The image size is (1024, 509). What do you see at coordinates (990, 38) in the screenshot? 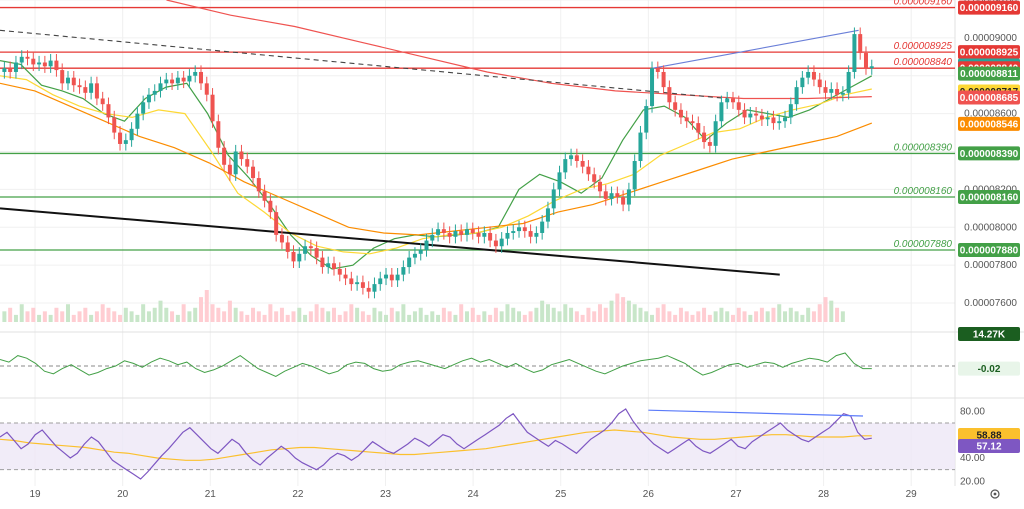
I see `price-tick-label: 0.00009000` at bounding box center [990, 38].